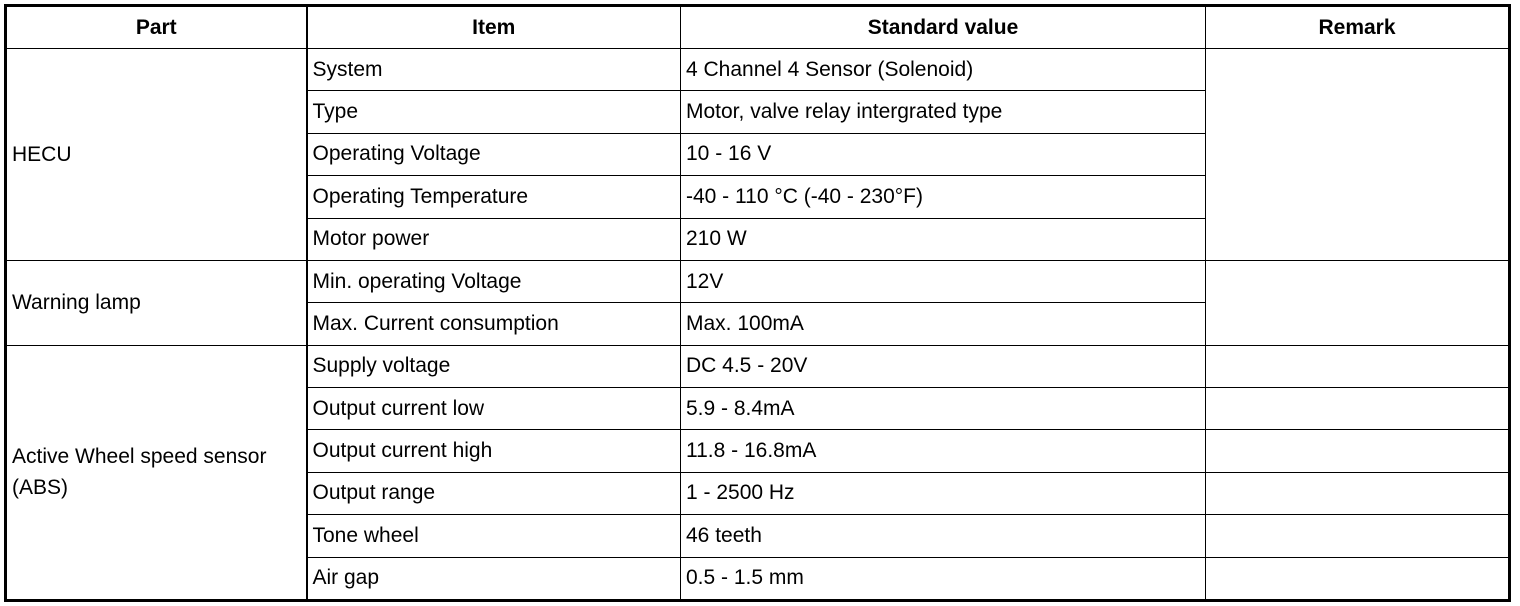 The image size is (1520, 606). Describe the element at coordinates (493, 112) in the screenshot. I see `item-cell: Type` at that location.